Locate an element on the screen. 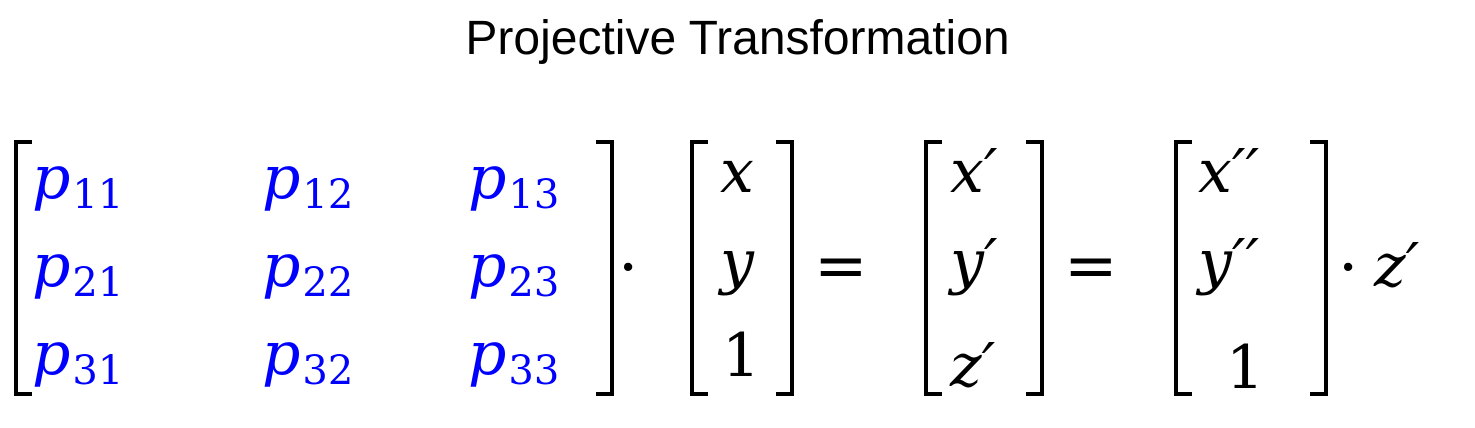 This screenshot has width=1475, height=428. matrix-cell-p33: p33 is located at coordinates (514, 356).